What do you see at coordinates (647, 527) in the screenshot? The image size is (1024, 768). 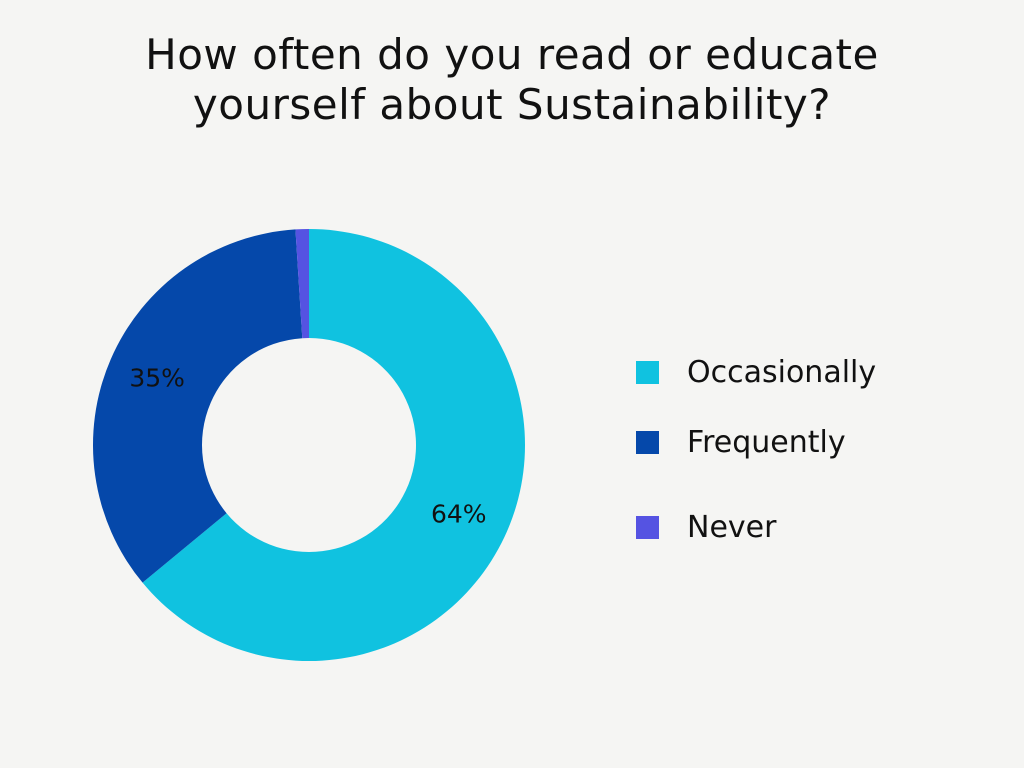 I see `legend-swatch-never` at bounding box center [647, 527].